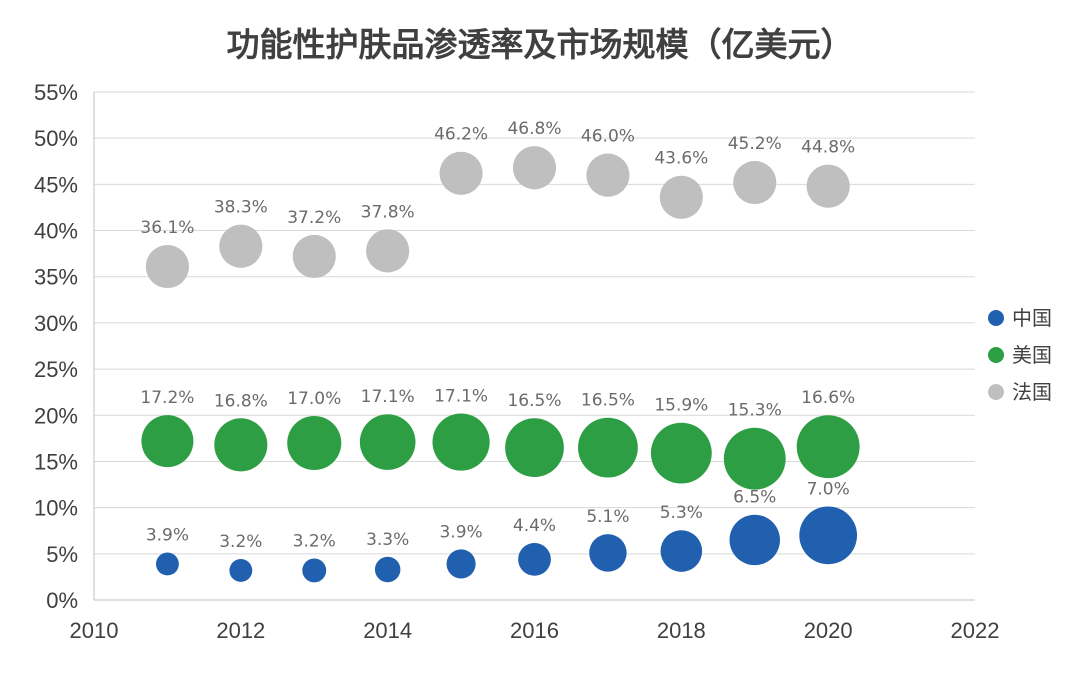 The image size is (1080, 695). What do you see at coordinates (534, 447) in the screenshot?
I see `bubble-美国-2016` at bounding box center [534, 447].